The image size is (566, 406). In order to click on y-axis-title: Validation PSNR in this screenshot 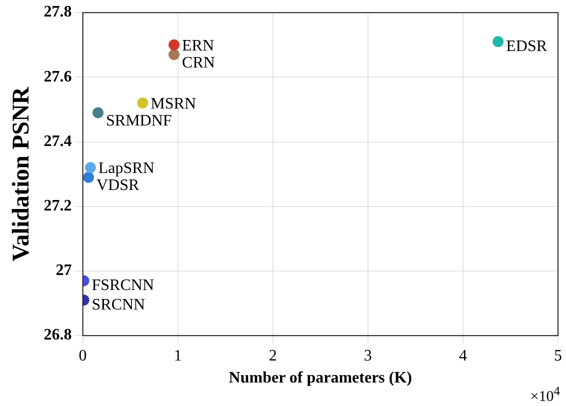, I will do `click(21, 174)`.